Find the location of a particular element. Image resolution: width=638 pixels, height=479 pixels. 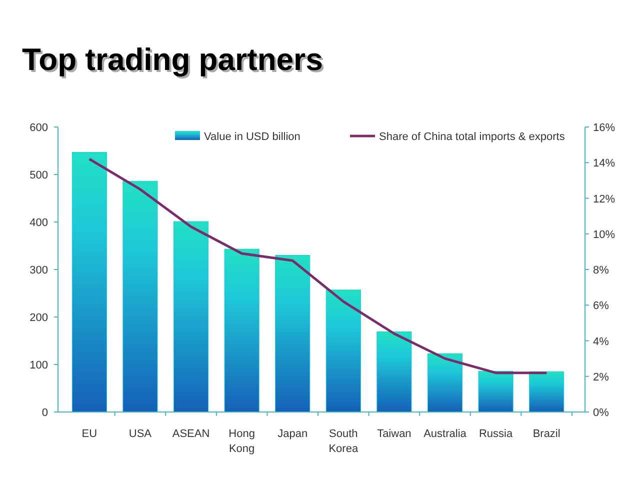

chart-title: Top trading partners is located at coordinates (174, 61).